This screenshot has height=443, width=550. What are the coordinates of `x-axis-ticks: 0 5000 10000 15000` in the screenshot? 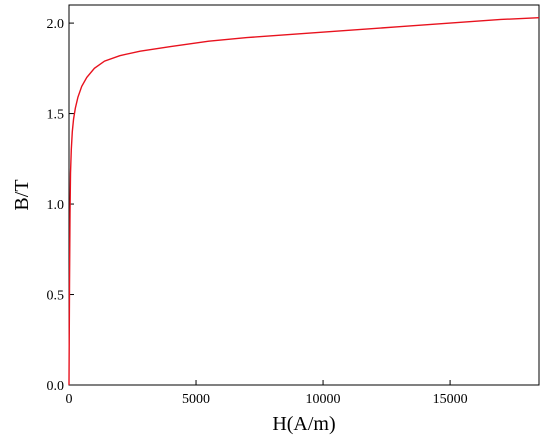 It's located at (267, 393).